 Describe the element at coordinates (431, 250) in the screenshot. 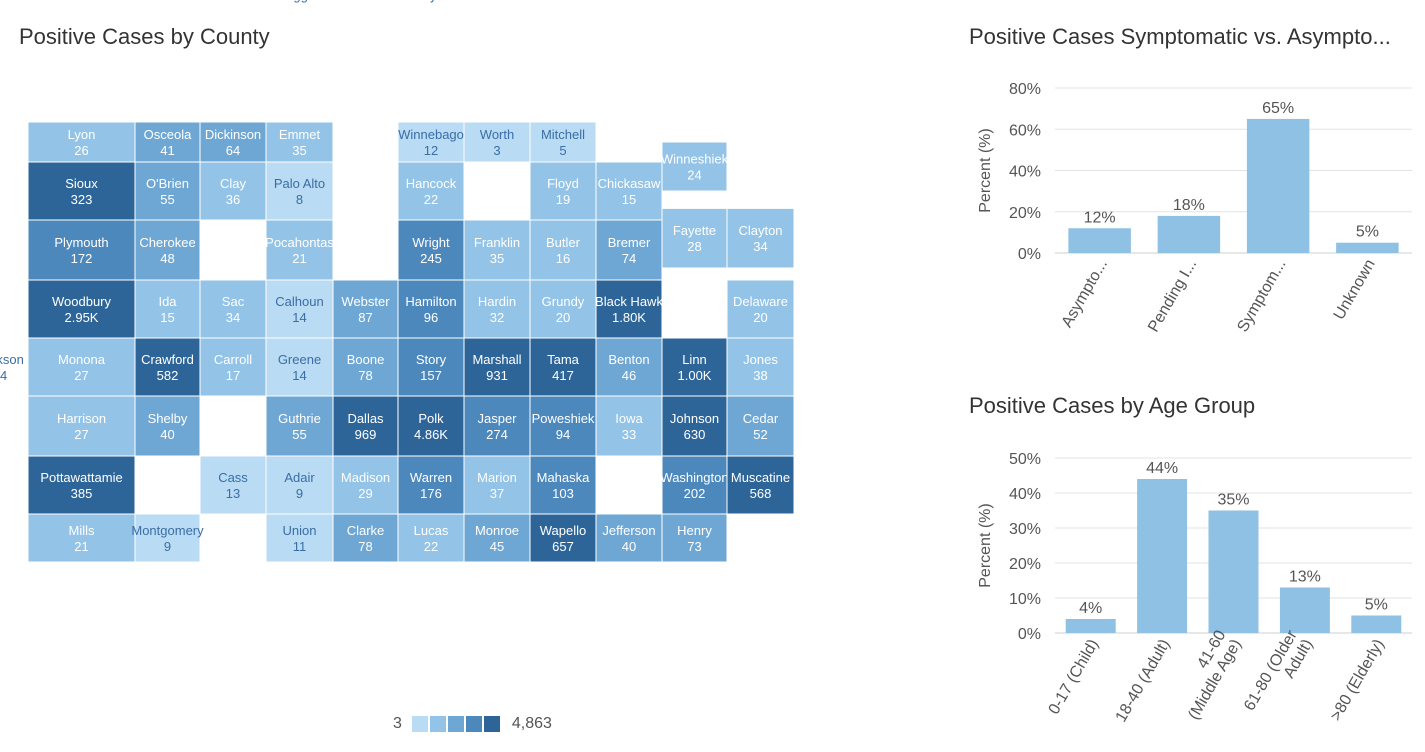

I see `county-wright` at that location.